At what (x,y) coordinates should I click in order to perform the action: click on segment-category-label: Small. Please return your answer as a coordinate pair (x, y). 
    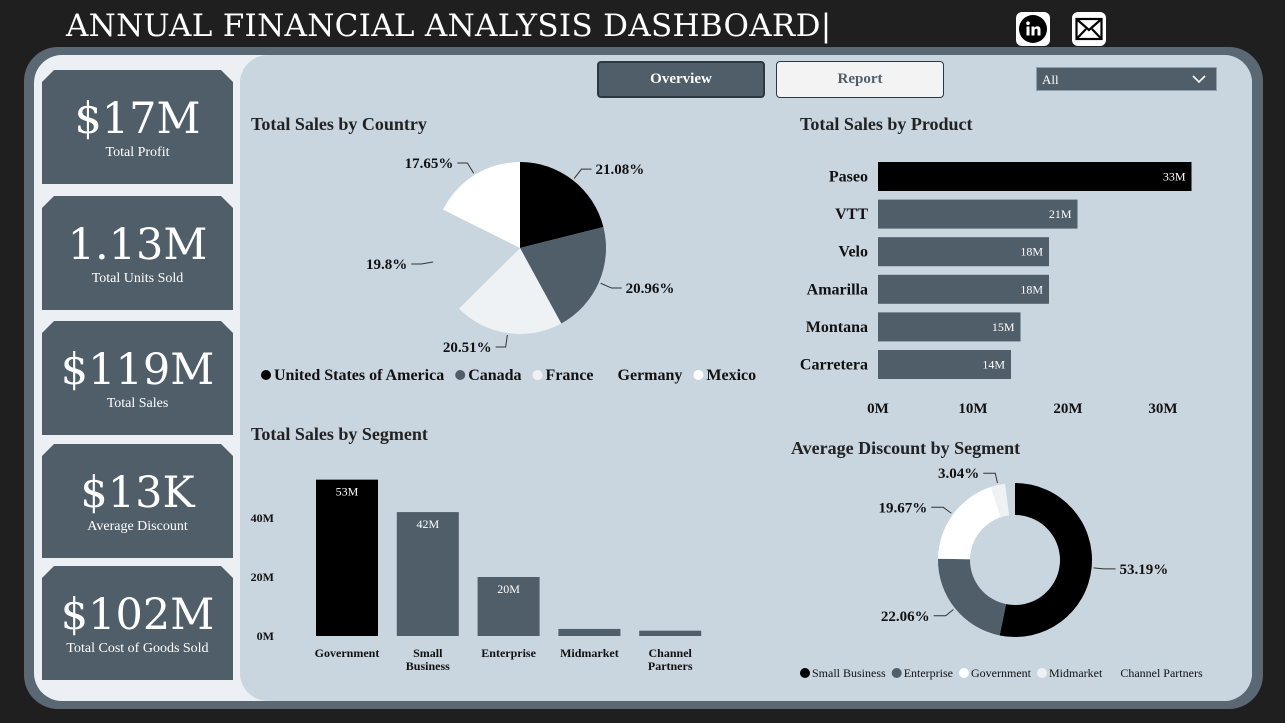
    Looking at the image, I should click on (428, 653).